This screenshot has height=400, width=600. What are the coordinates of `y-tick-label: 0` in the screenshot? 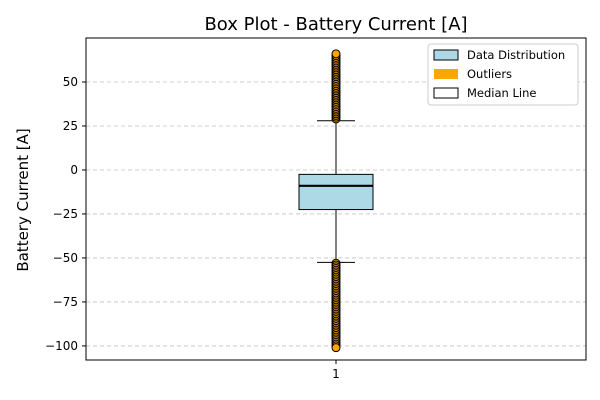 It's located at (74, 170).